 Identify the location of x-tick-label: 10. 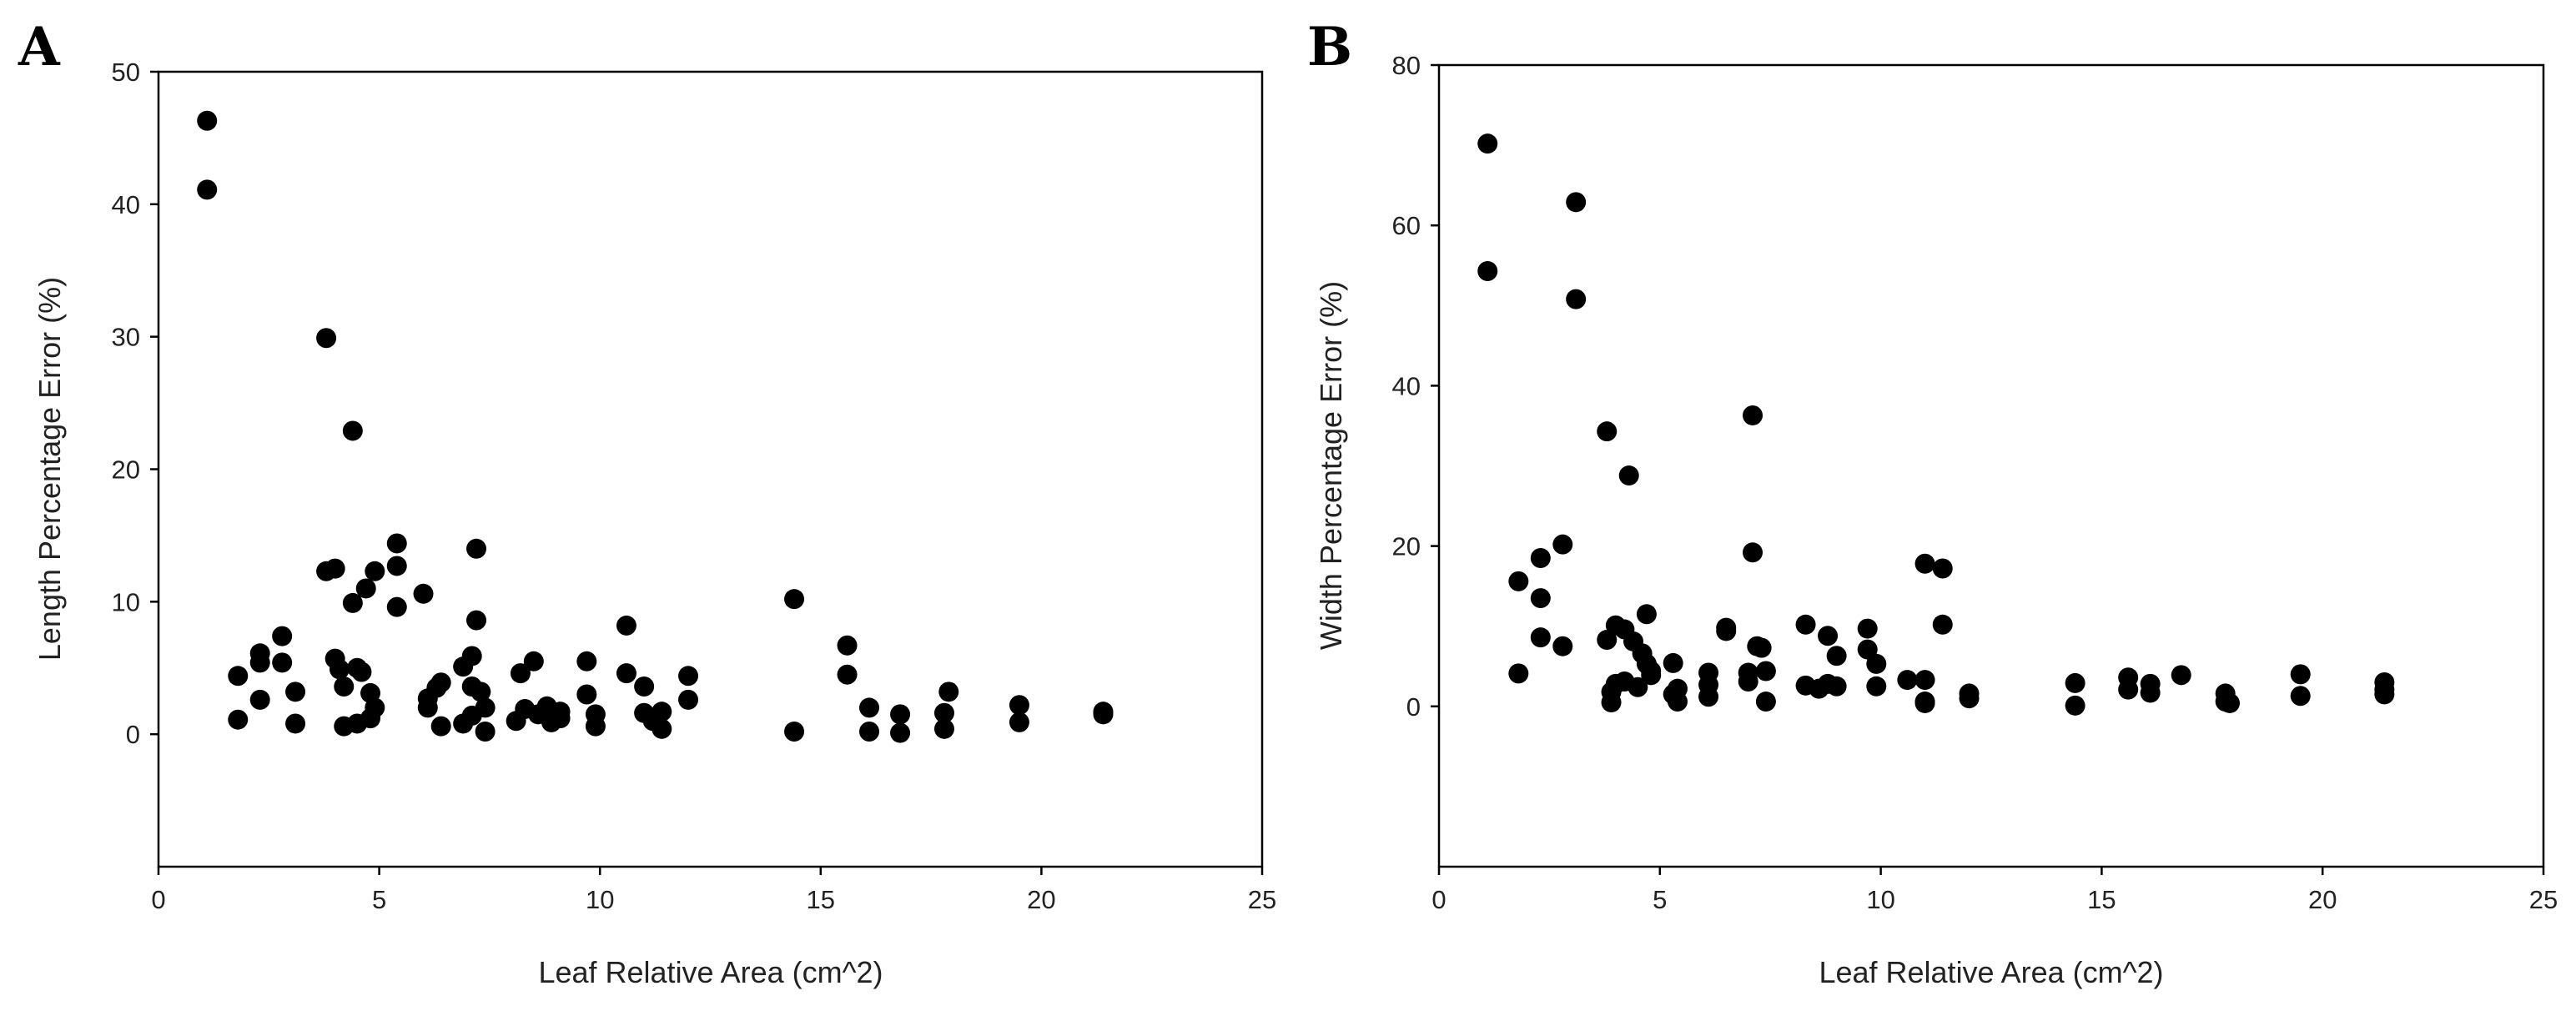
(1880, 900).